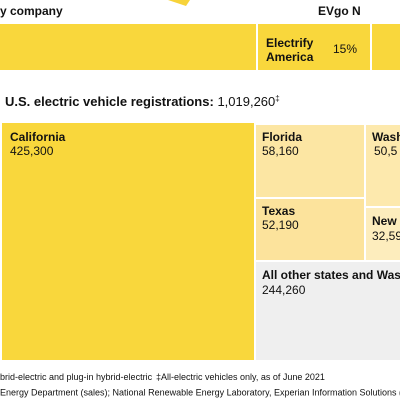 The image size is (400, 400). Describe the element at coordinates (277, 98) in the screenshot. I see `total-mark: ‡` at that location.